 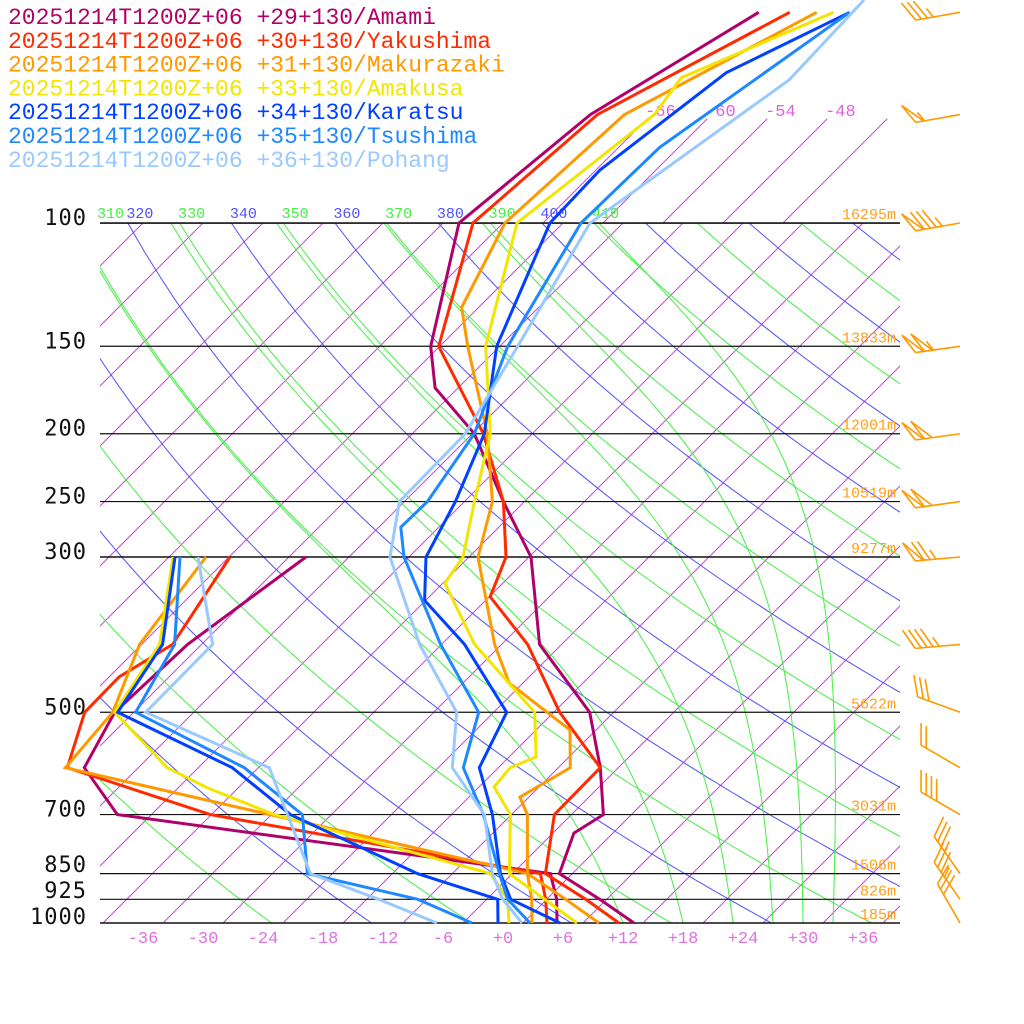 What do you see at coordinates (65, 552) in the screenshot?
I see `pressure-label: 300` at bounding box center [65, 552].